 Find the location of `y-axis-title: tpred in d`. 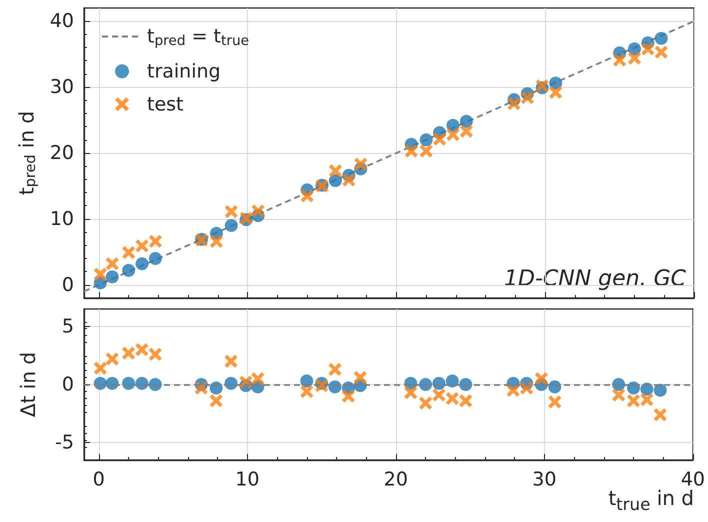

y-axis-title: tpred in d is located at coordinates (26, 153).